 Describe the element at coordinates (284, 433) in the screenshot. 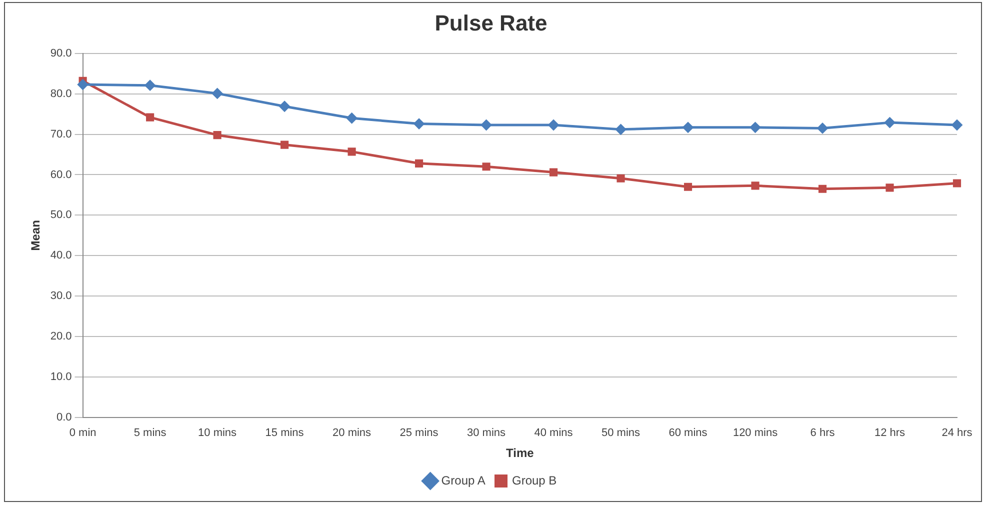

I see `x-tick-label: 15 mins` at that location.